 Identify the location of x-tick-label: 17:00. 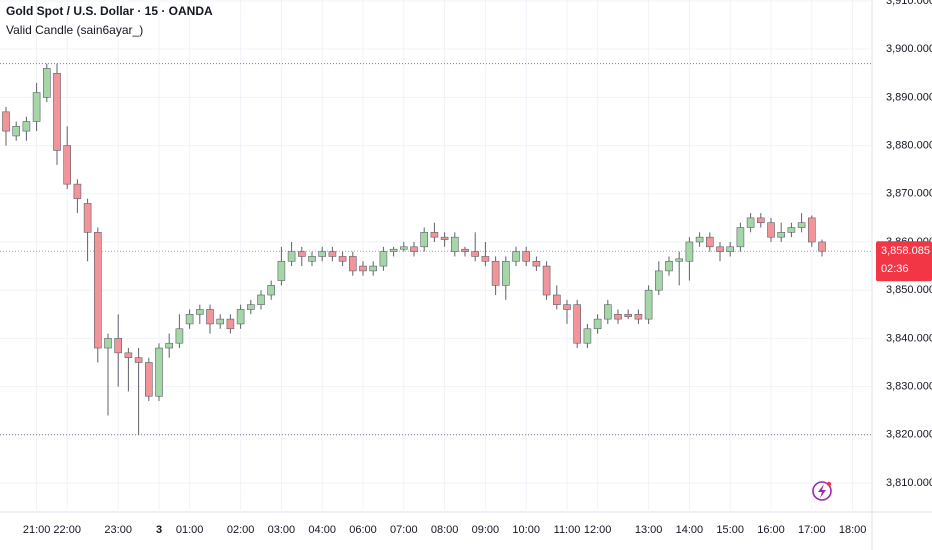
(812, 530).